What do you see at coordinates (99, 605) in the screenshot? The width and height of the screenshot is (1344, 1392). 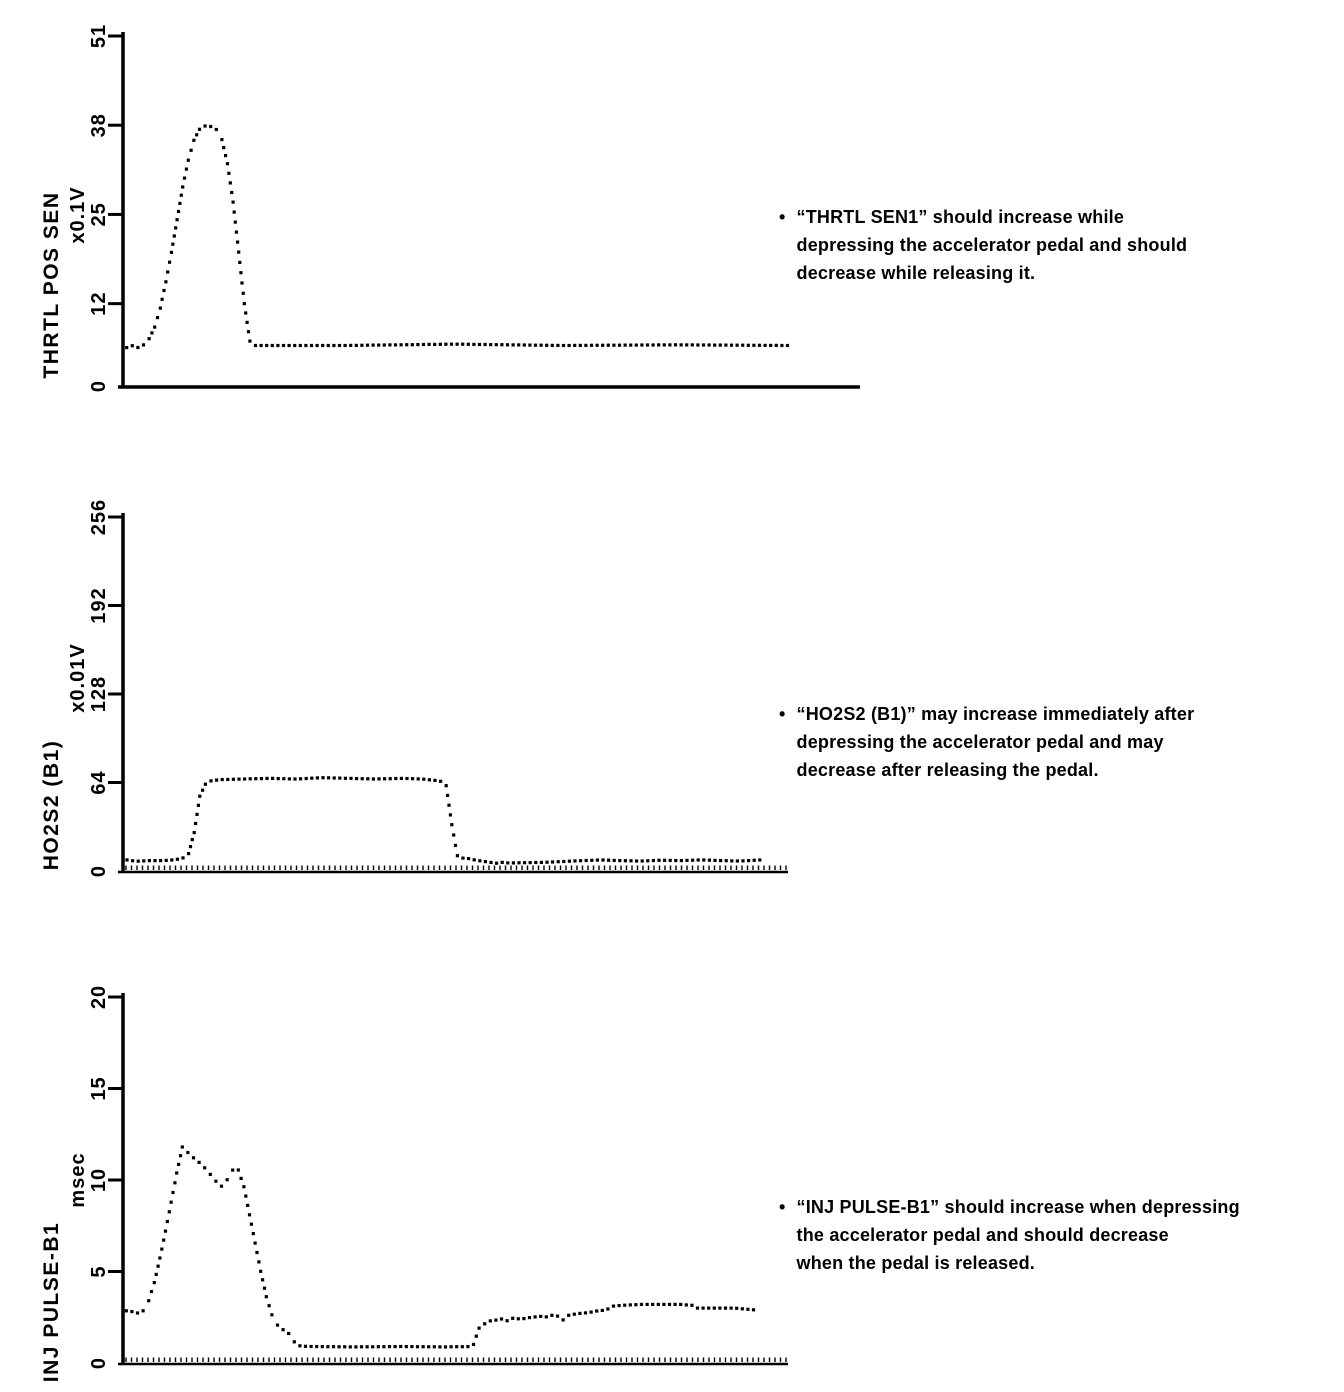 I see `y-tick-label: 192` at bounding box center [99, 605].